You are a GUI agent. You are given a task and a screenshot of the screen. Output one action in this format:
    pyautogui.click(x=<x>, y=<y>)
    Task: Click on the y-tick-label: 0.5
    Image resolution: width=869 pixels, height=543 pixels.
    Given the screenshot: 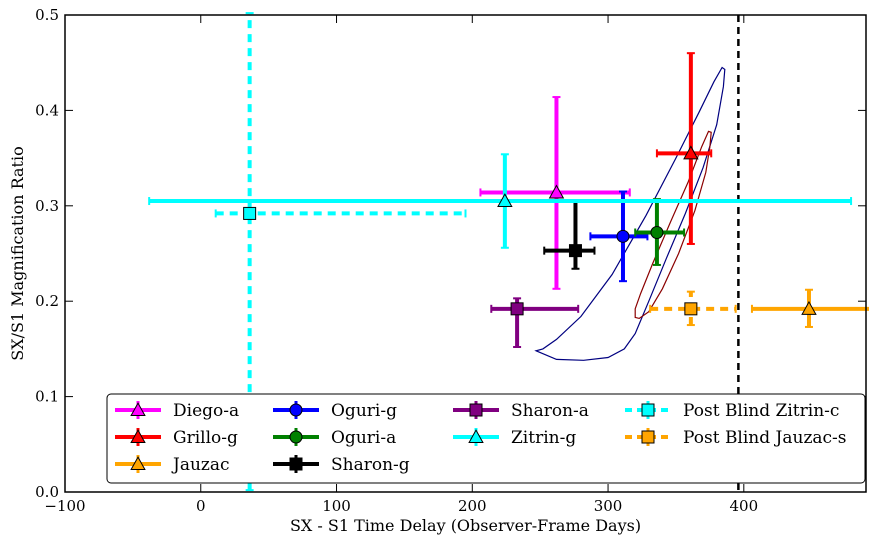 What is the action you would take?
    pyautogui.click(x=47, y=15)
    